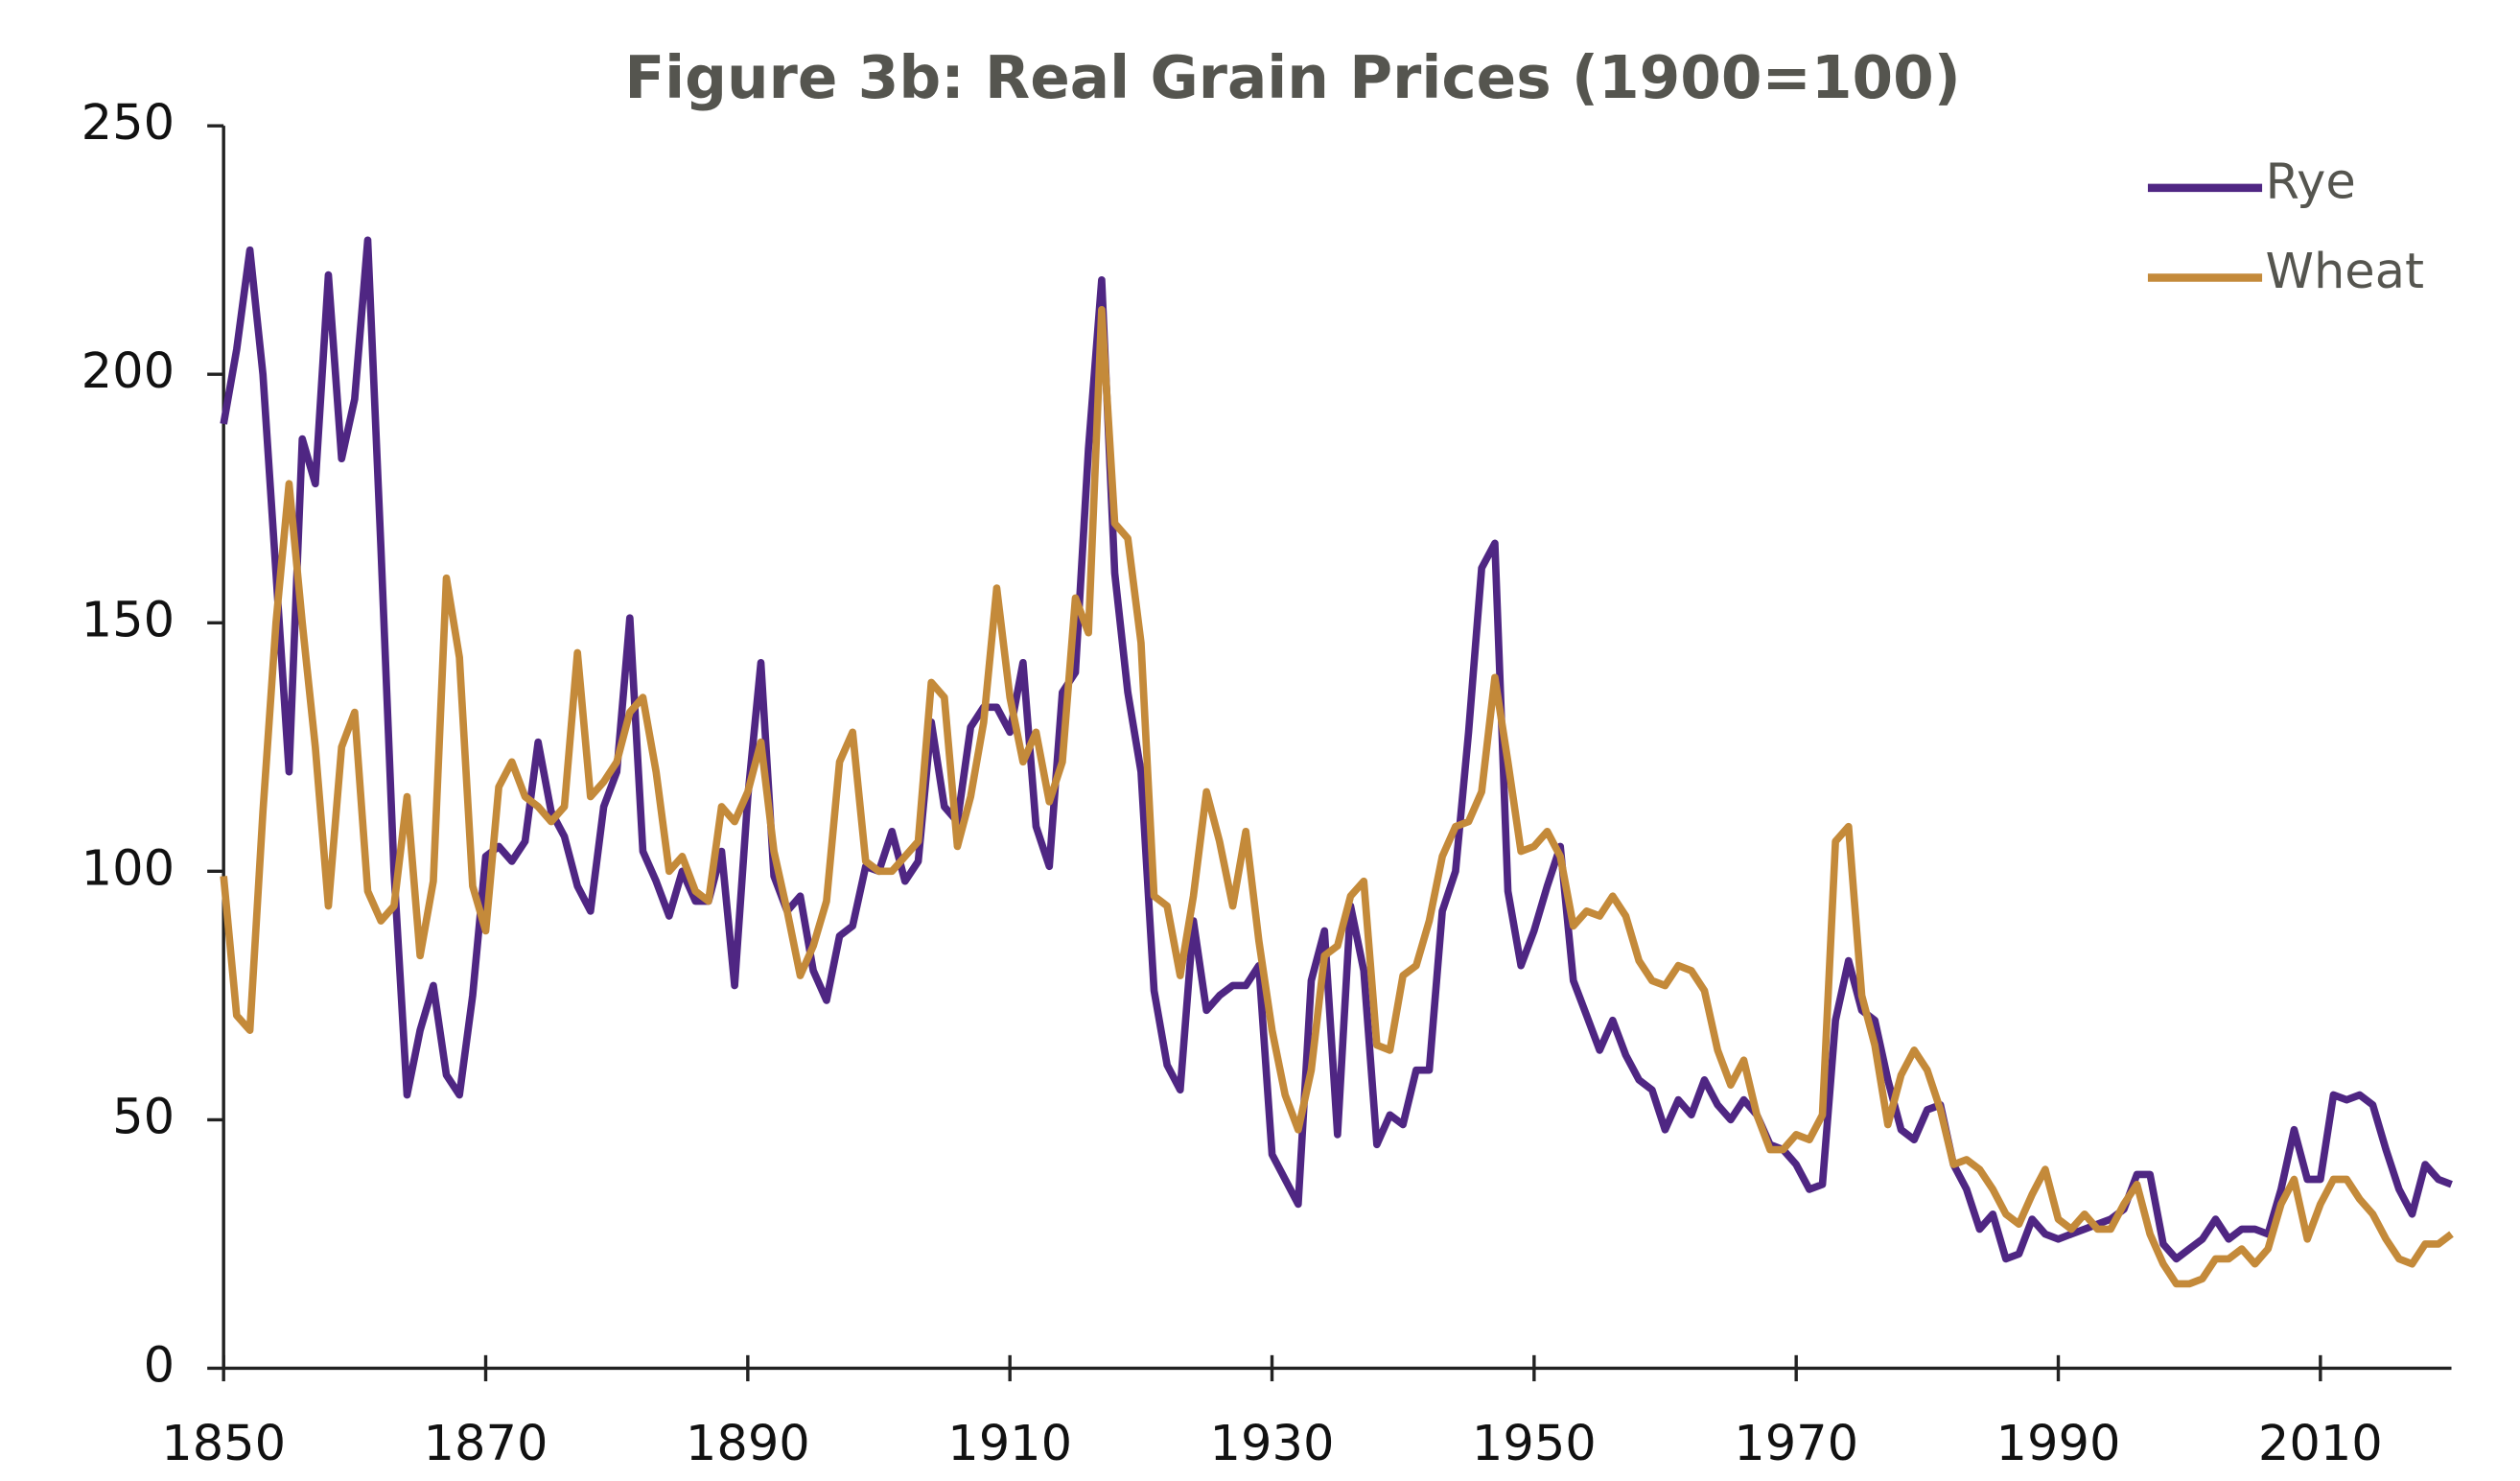 The image size is (2520, 1481). I want to click on y-tick-label: 200, so click(128, 371).